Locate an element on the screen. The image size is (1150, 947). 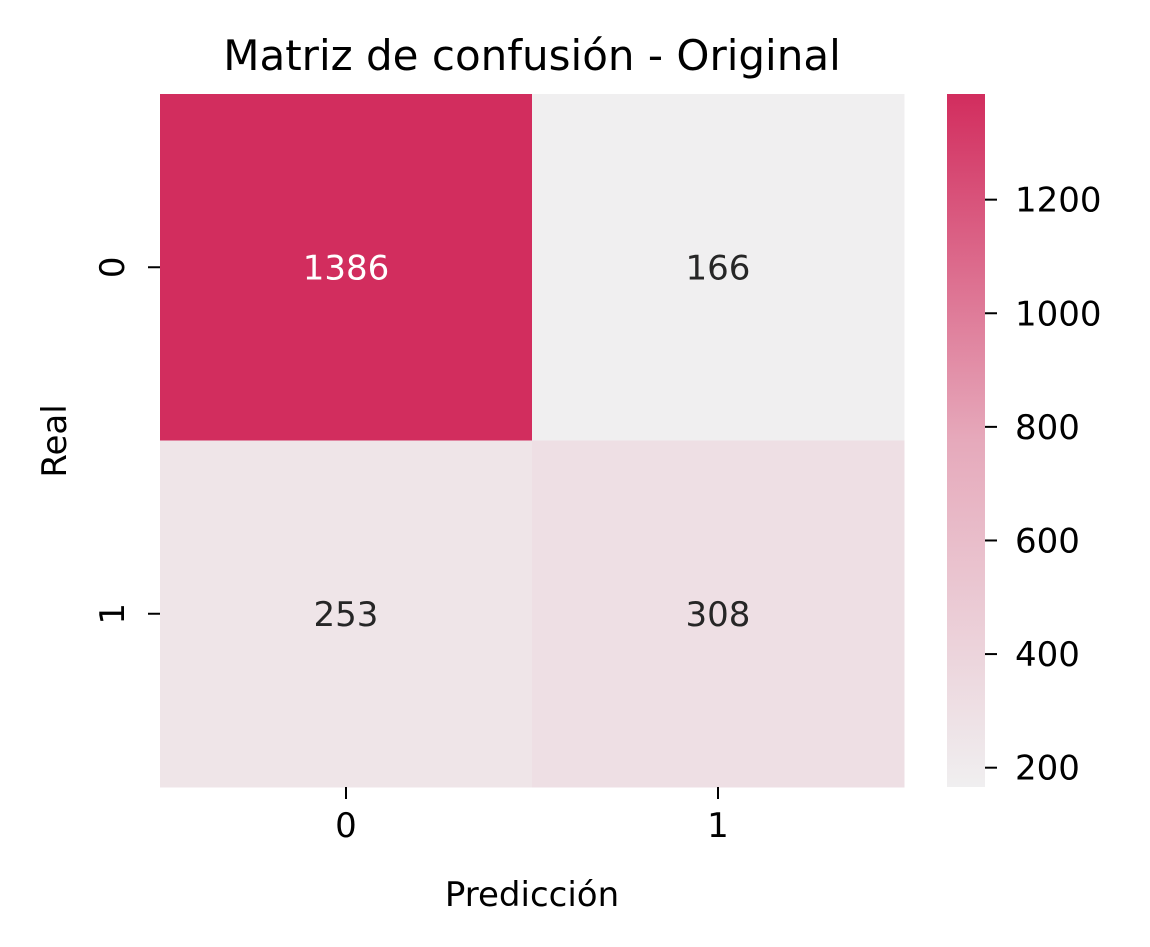
cell-value-1-0: 253 is located at coordinates (346, 615).